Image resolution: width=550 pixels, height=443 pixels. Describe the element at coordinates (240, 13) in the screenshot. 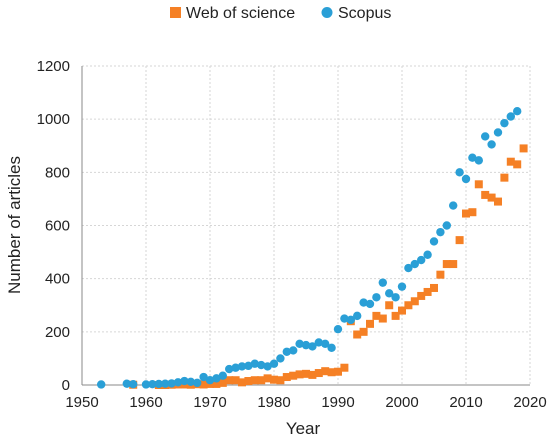

I see `legend-label-web-of-science: Web of science` at that location.